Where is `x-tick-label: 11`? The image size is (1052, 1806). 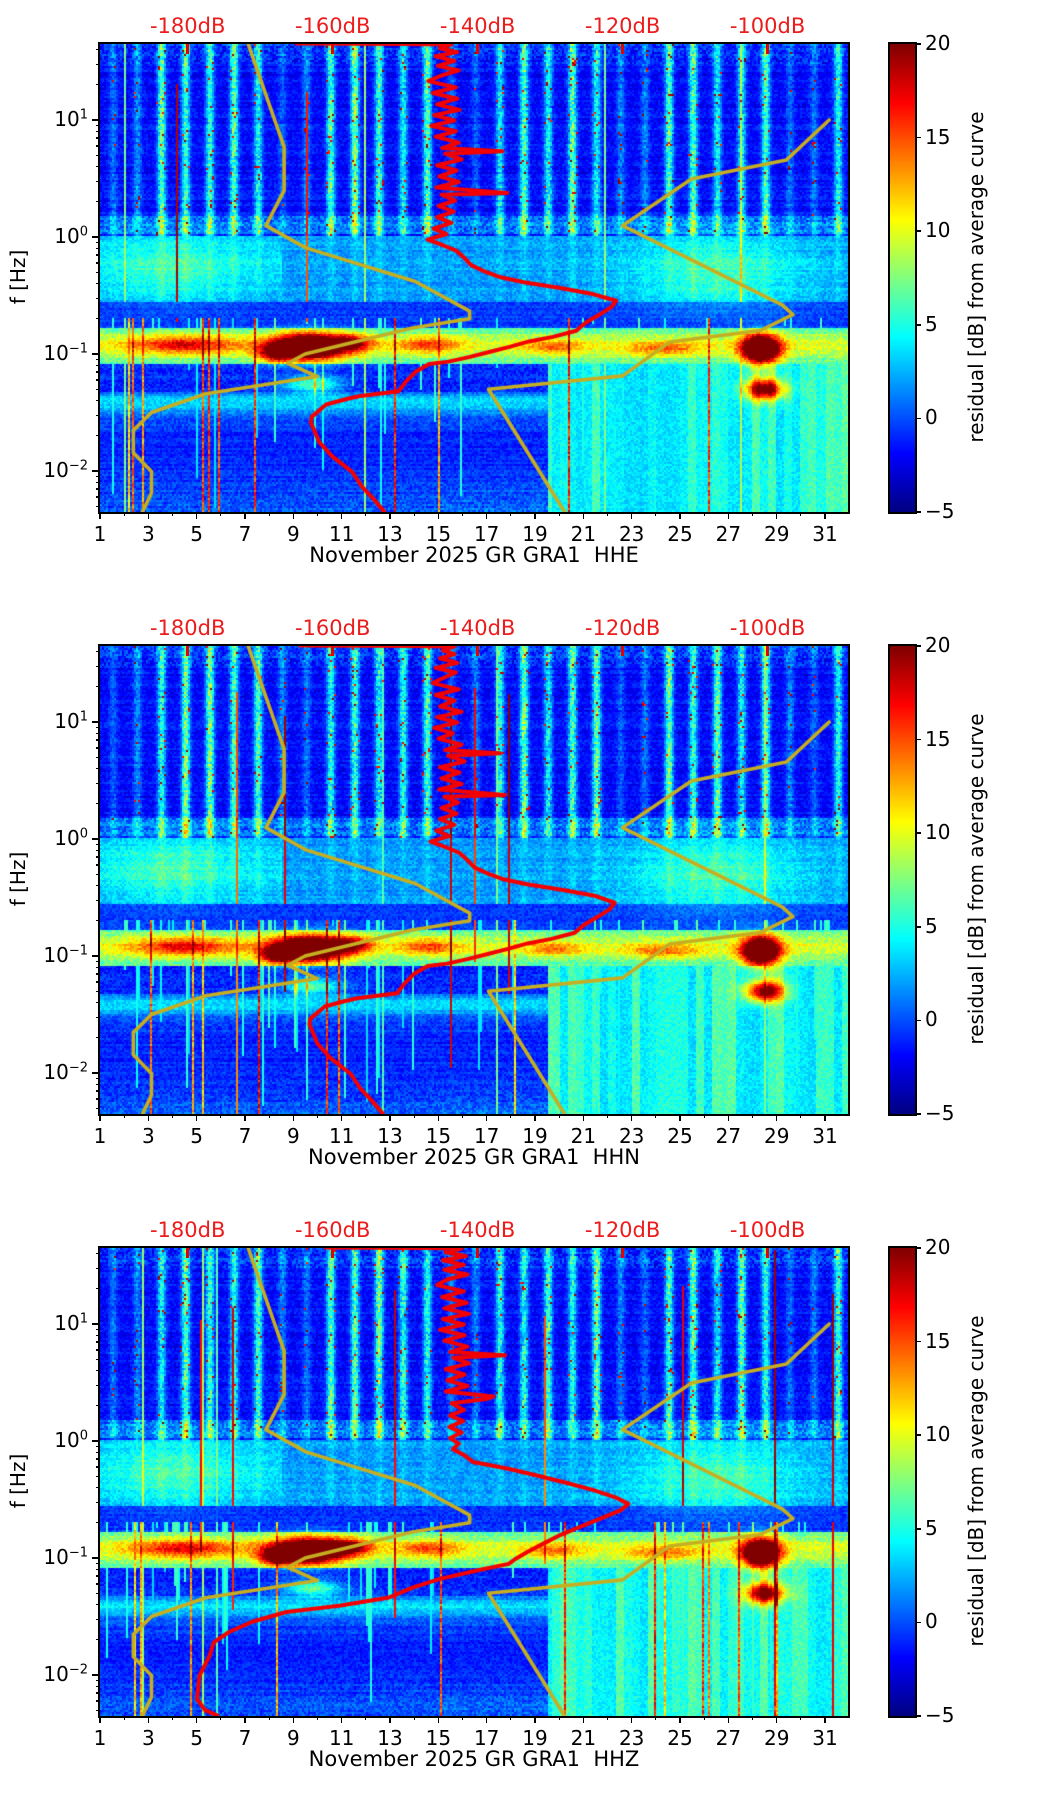 x-tick-label: 11 is located at coordinates (341, 1738).